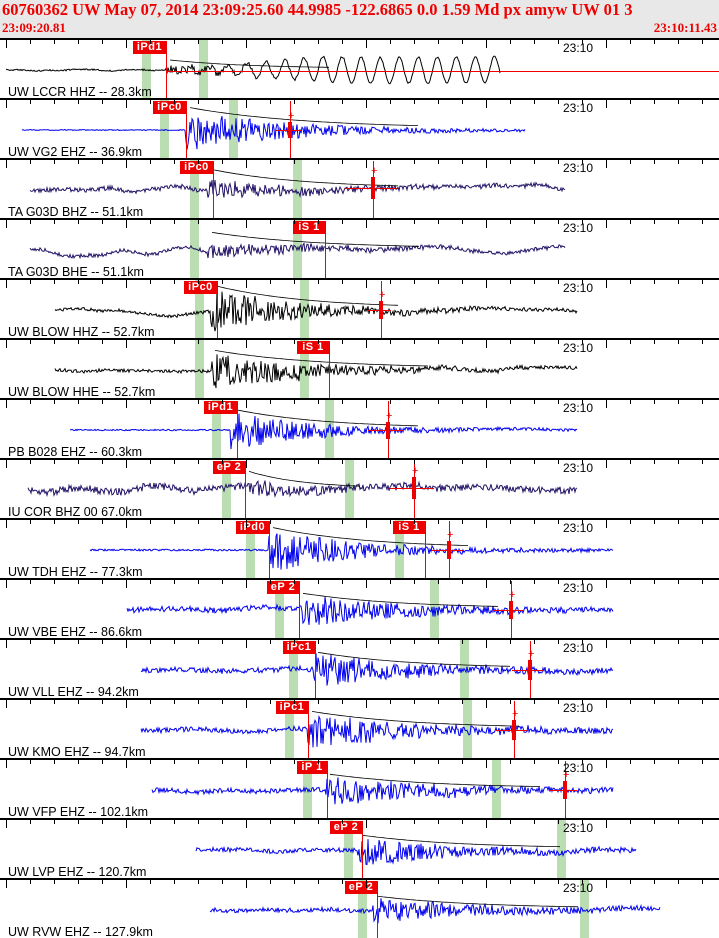  Describe the element at coordinates (359, 668) in the screenshot. I see `trace-panel: iPc1 +23:10 UW VLL EHZ -- 94.2km` at that location.